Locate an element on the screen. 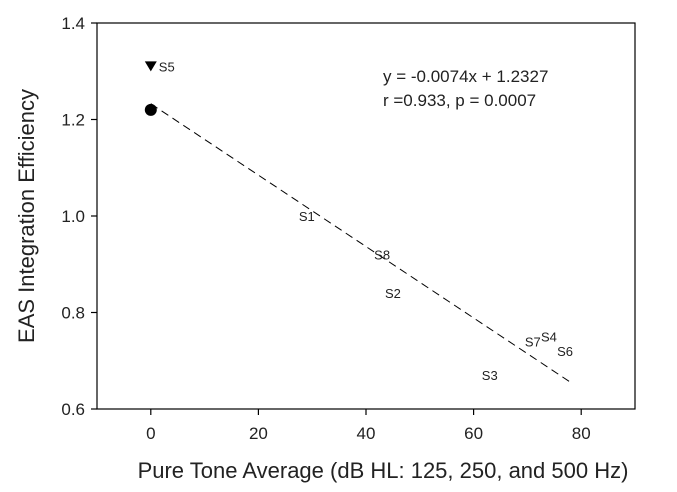  point-label-s4: S4 is located at coordinates (549, 337).